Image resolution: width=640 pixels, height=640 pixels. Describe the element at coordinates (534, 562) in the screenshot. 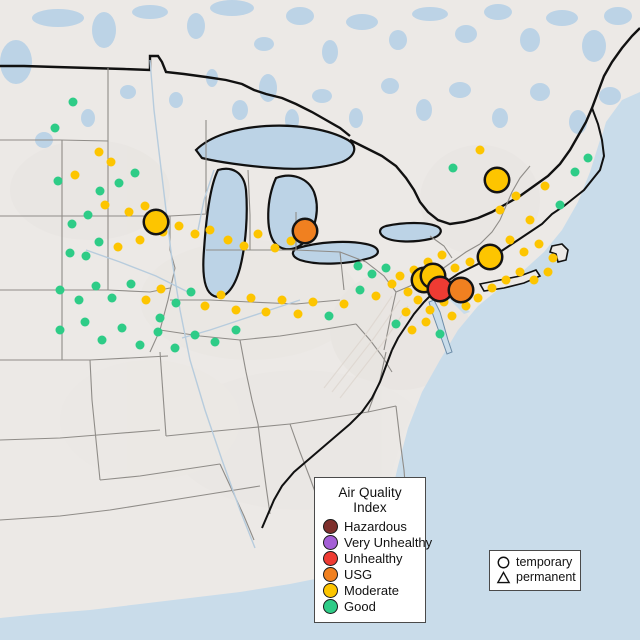

I see `legend-item-temporary: temporary` at that location.